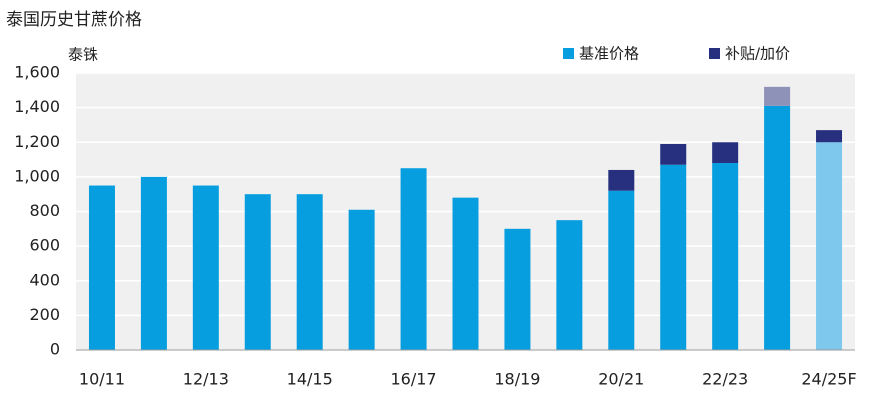 Image resolution: width=877 pixels, height=407 pixels. I want to click on x-tick-label: 16/17, so click(414, 379).